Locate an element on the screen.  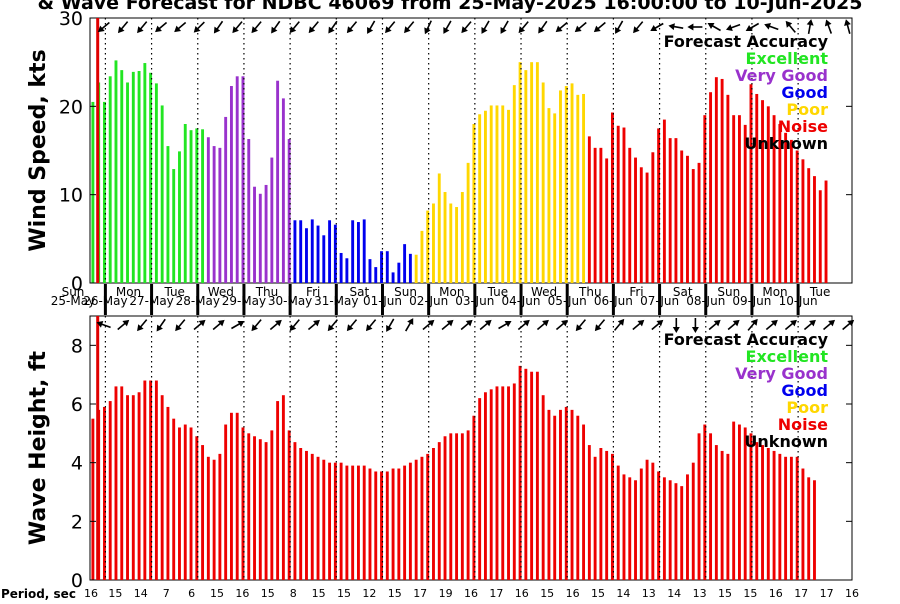
date-label: 27-May is located at coordinates (151, 301).